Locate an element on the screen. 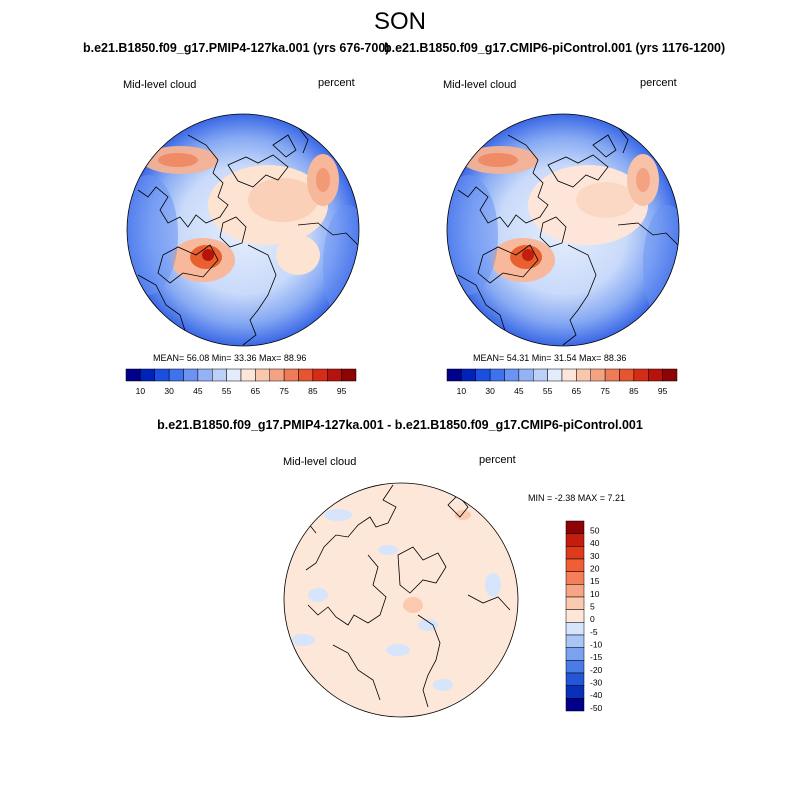 The width and height of the screenshot is (800, 800). diff-colorbar-tick-label: 20 is located at coordinates (595, 569).